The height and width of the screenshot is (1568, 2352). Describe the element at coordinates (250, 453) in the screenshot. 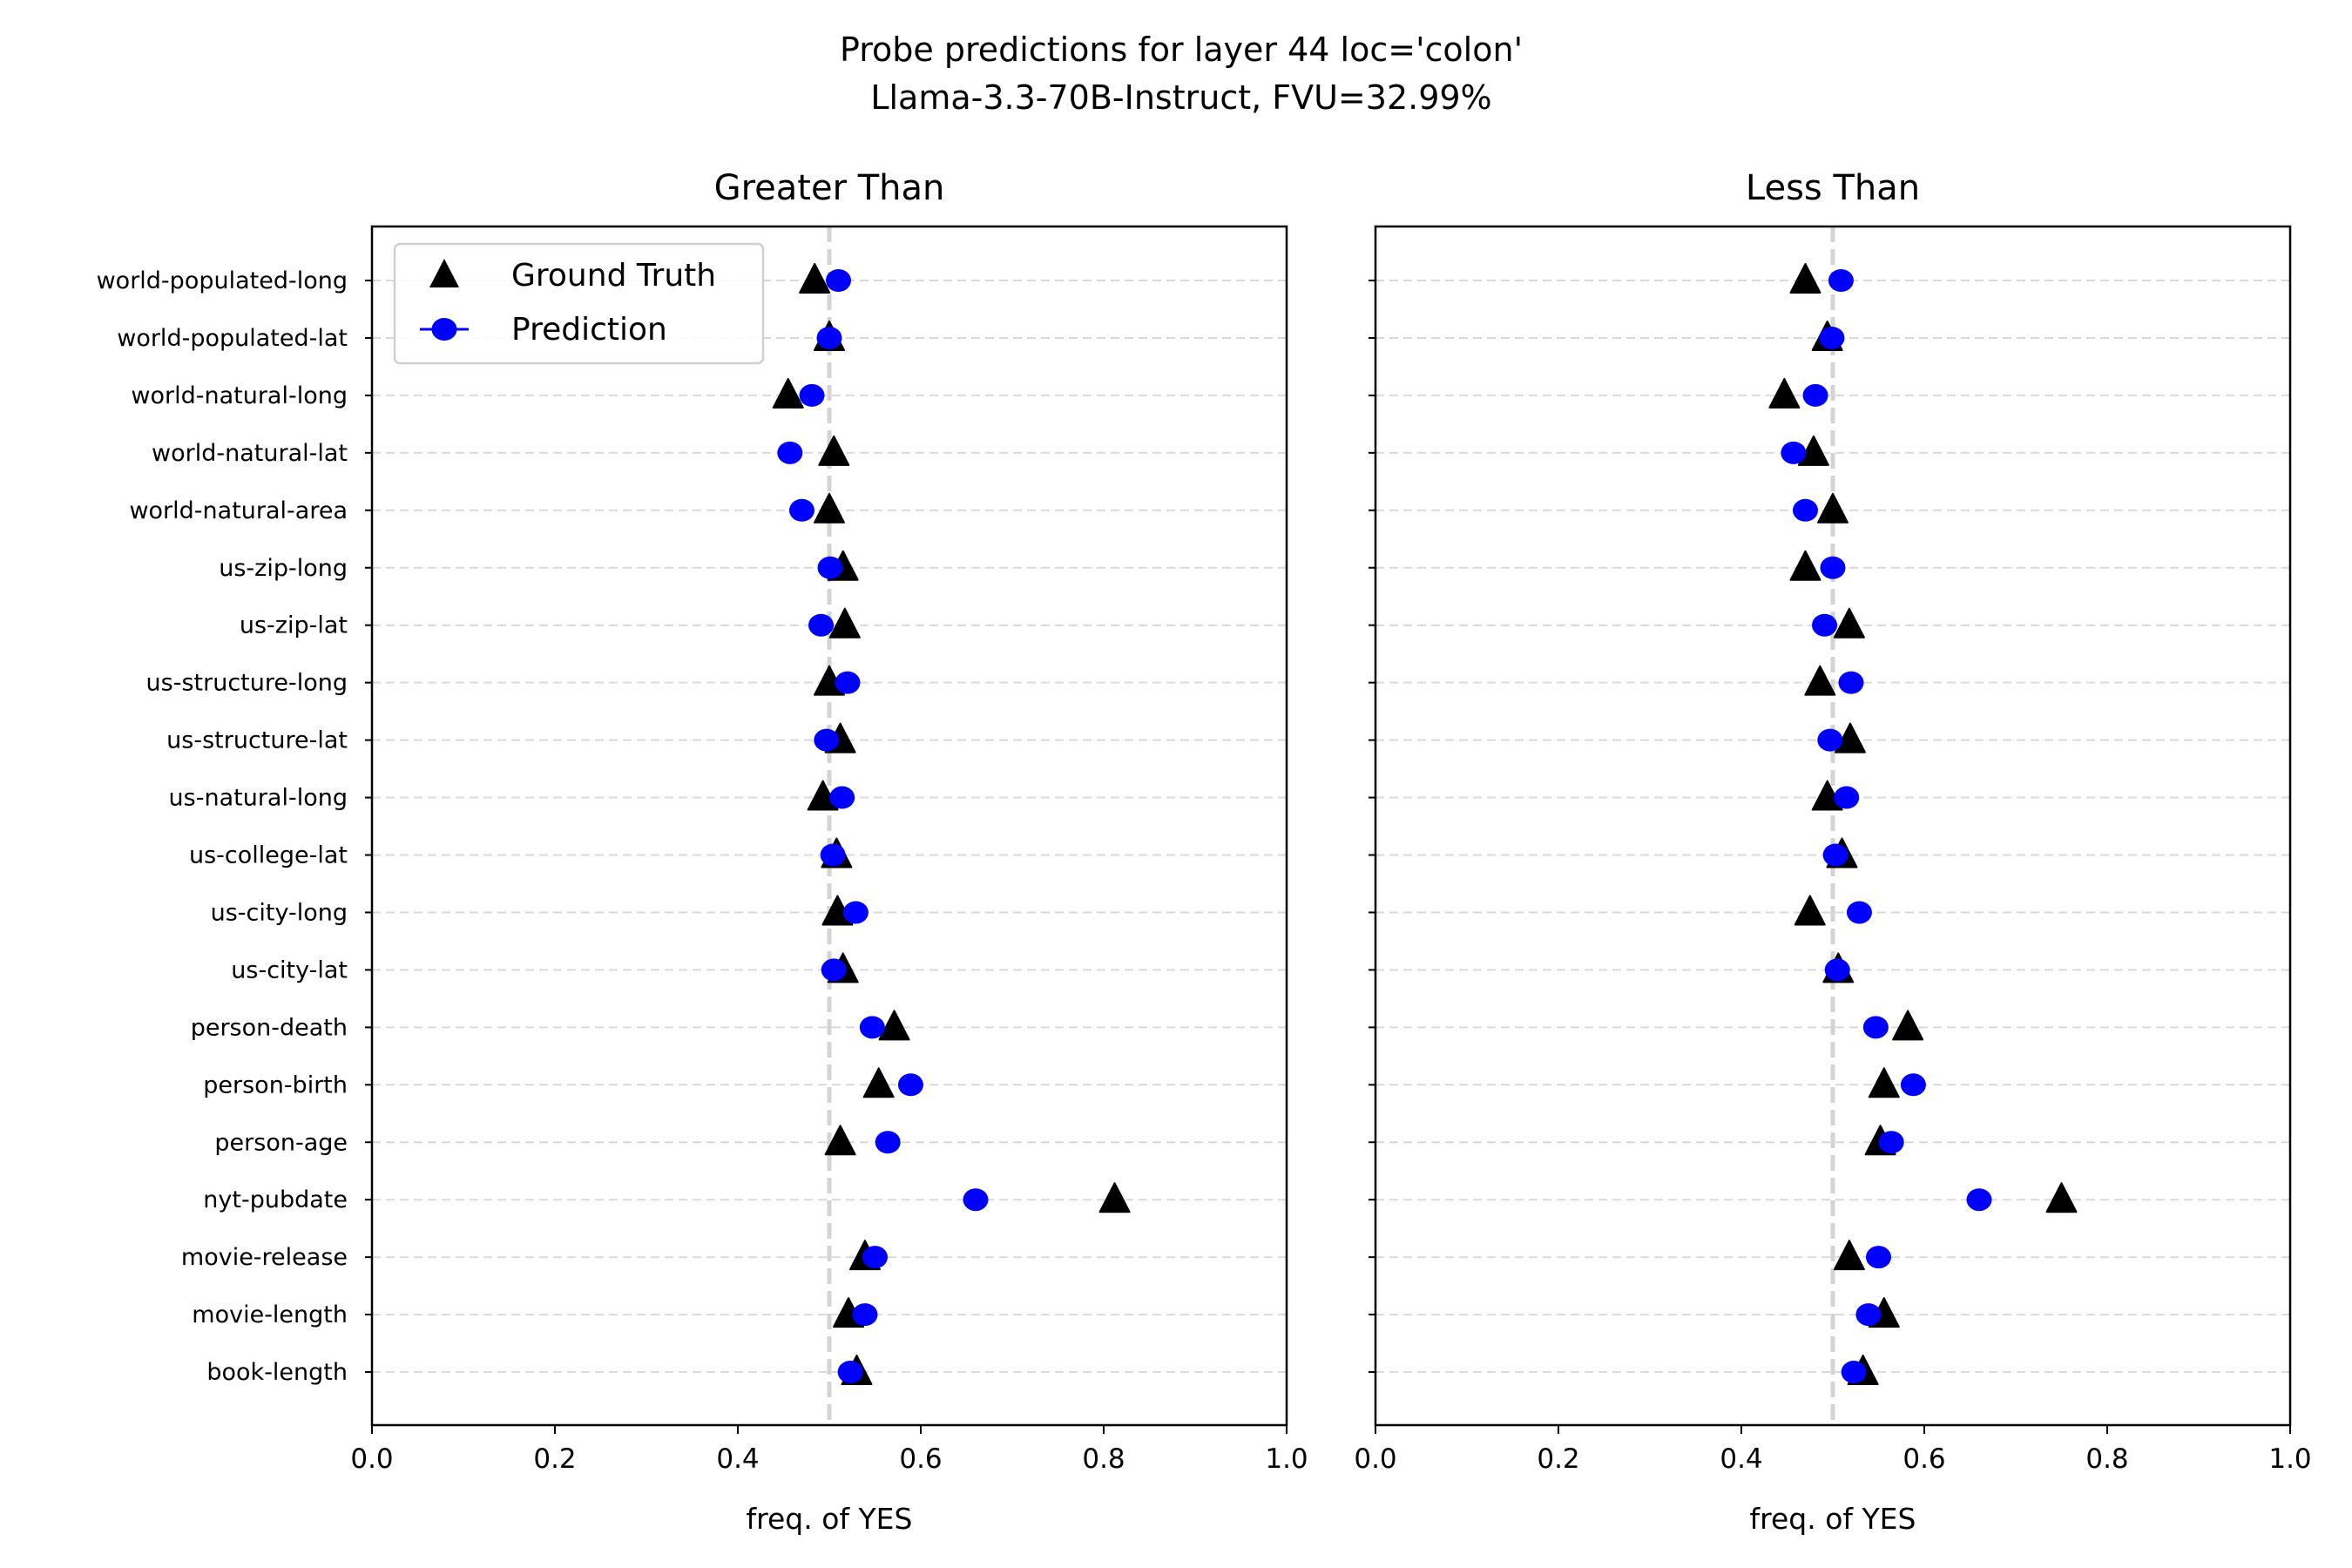

I see `y-tick-label: world-natural-lat` at that location.